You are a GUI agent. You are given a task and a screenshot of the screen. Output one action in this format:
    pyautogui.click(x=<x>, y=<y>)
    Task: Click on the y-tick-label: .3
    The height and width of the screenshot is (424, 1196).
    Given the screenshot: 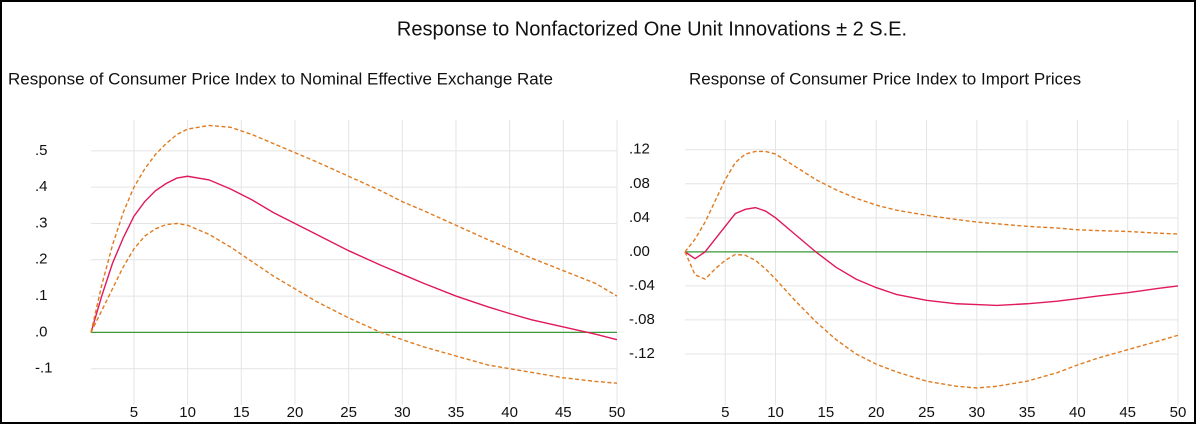 What is the action you would take?
    pyautogui.click(x=41, y=222)
    